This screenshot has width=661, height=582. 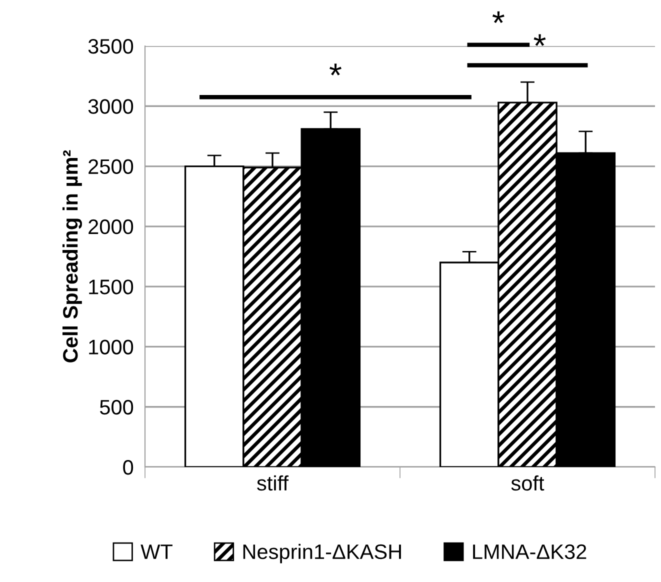 I want to click on y-tick-label: 3500, so click(x=111, y=46).